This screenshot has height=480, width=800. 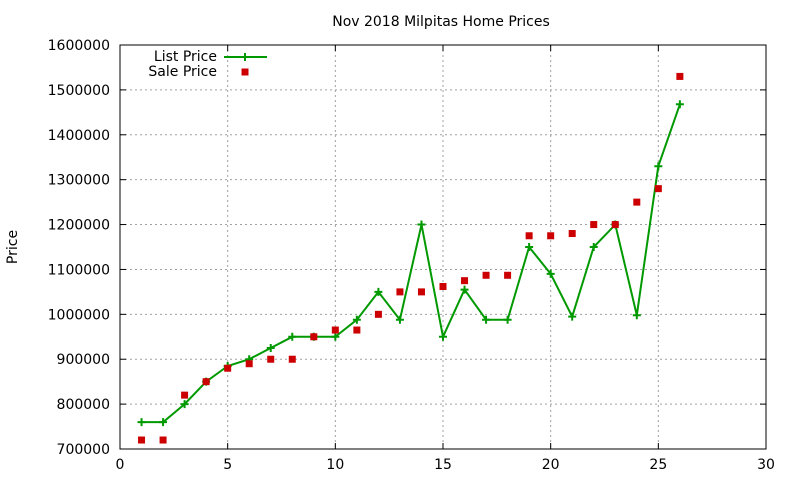 What do you see at coordinates (79, 270) in the screenshot?
I see `y-tick-label: 1100000` at bounding box center [79, 270].